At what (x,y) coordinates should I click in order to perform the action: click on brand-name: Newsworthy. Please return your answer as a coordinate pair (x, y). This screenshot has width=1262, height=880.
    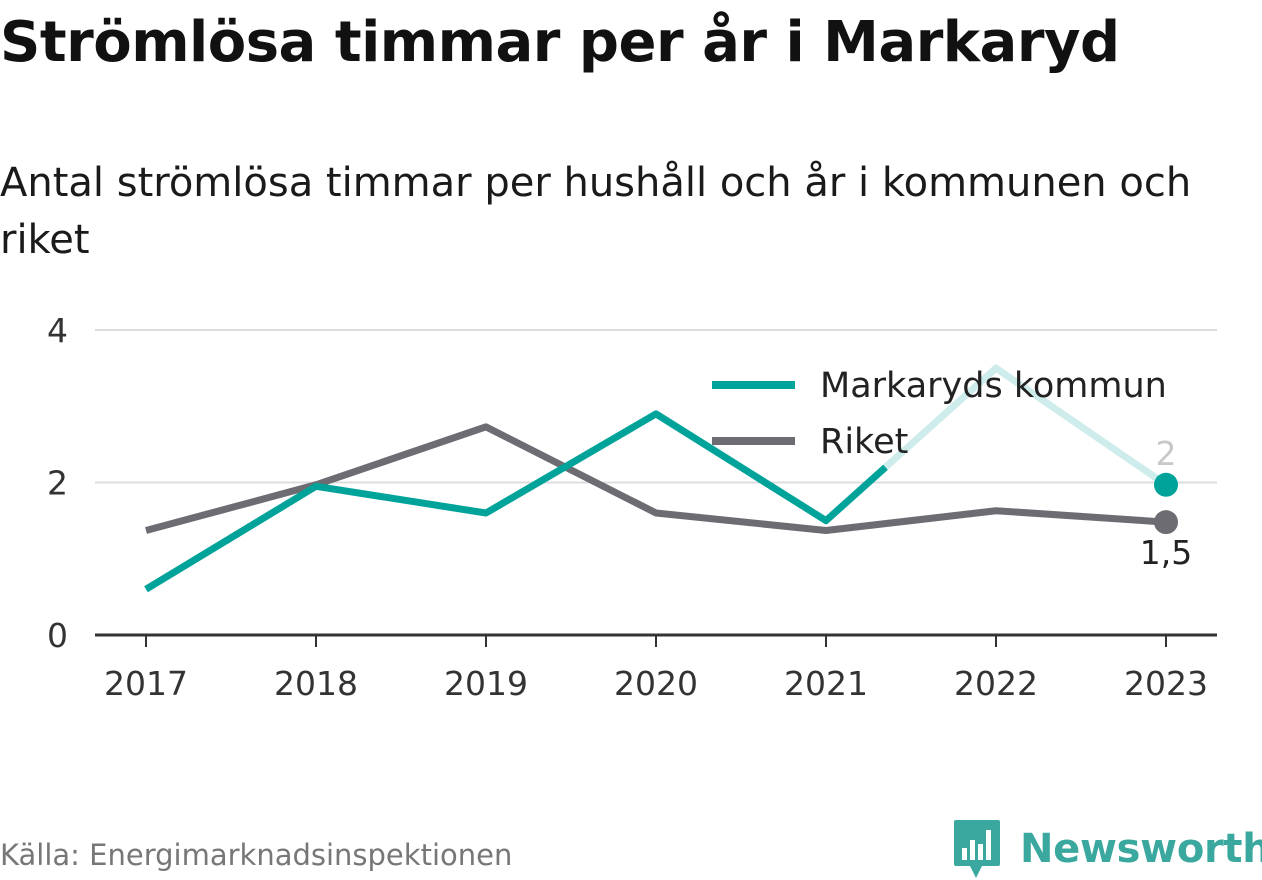
    Looking at the image, I should click on (1141, 849).